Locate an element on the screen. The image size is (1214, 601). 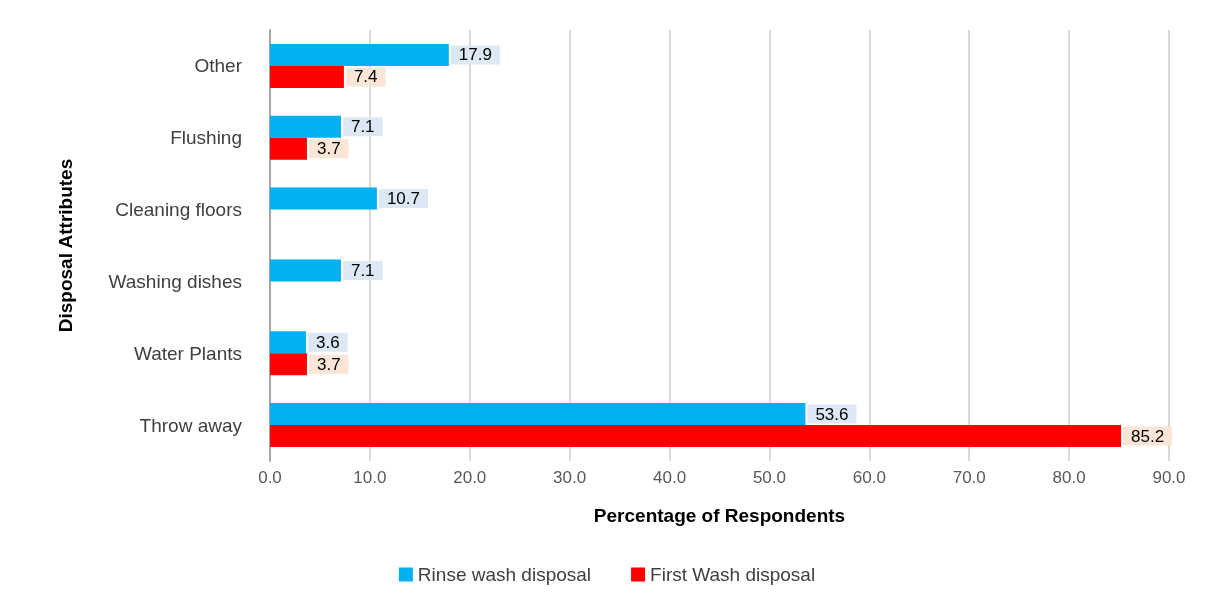
y-axis-title: Disposal Attributes is located at coordinates (65, 245).